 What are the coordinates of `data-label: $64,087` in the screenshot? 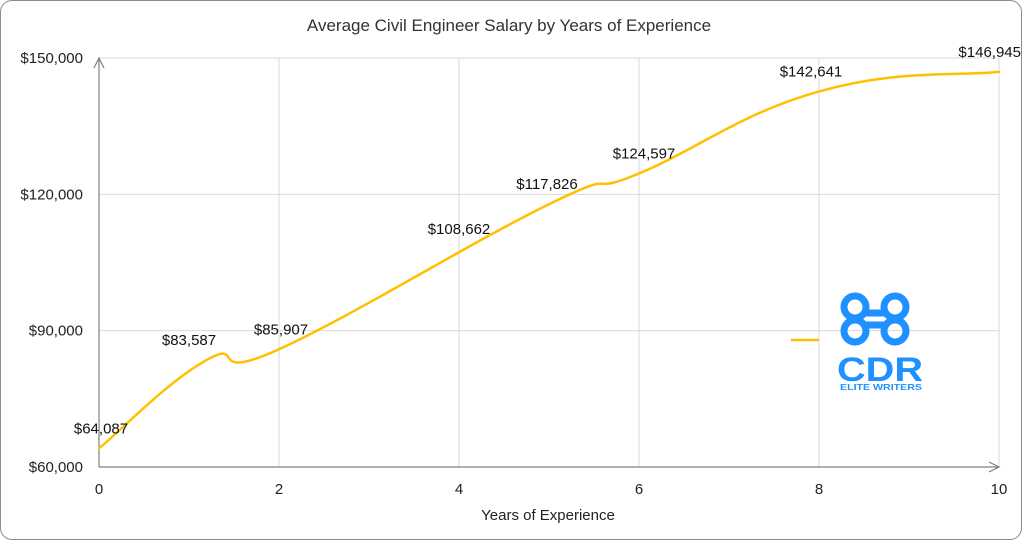 It's located at (101, 428).